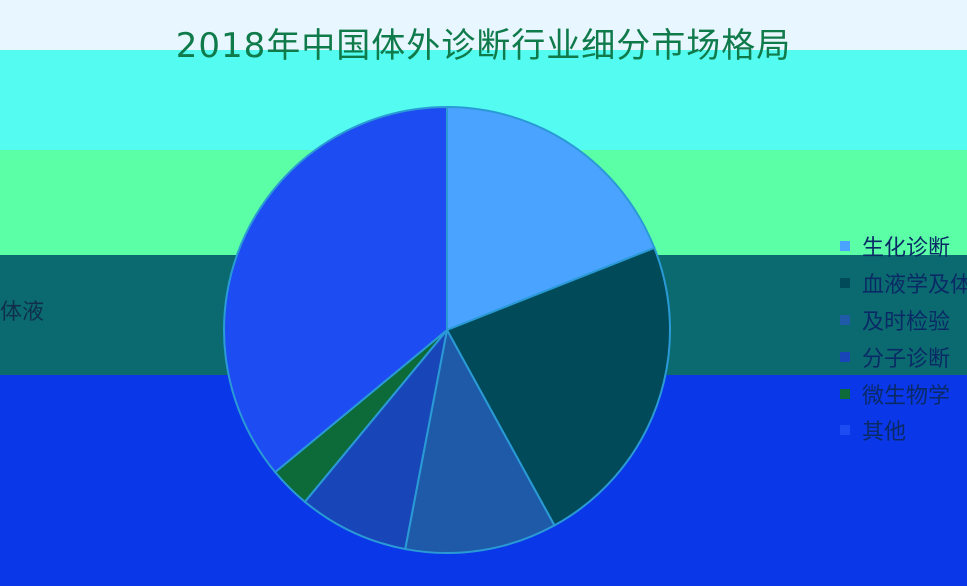  I want to click on legend-item-2: 及时检验, so click(903, 320).